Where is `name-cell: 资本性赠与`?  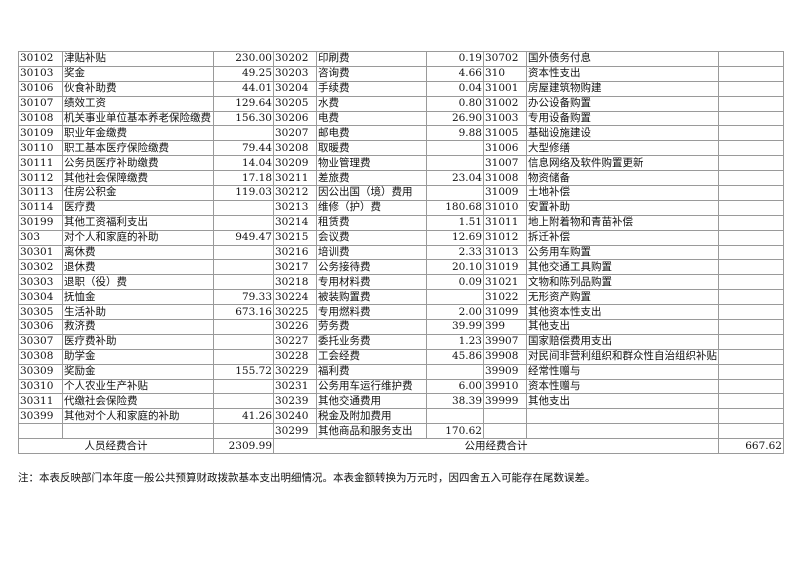 name-cell: 资本性赠与 is located at coordinates (622, 386).